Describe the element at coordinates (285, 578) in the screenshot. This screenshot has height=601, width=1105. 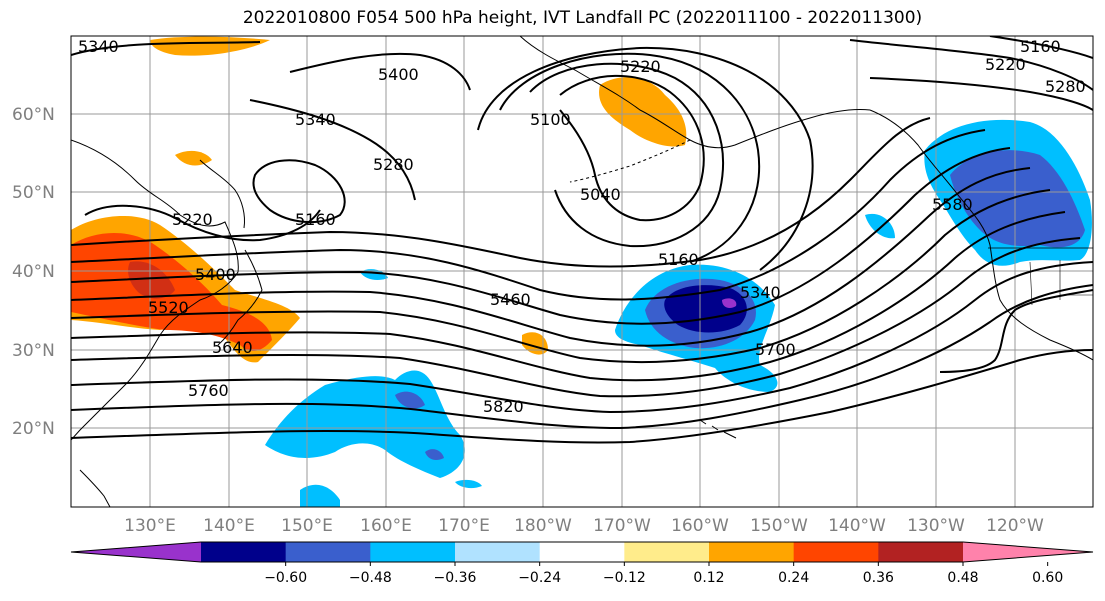
I see `colorbar-tick-label: −0.60` at that location.